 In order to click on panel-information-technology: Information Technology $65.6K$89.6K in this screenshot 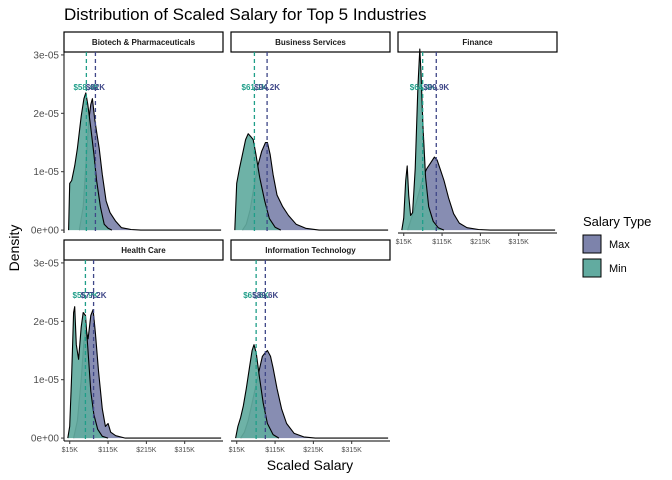, I will do `click(310, 340)`.